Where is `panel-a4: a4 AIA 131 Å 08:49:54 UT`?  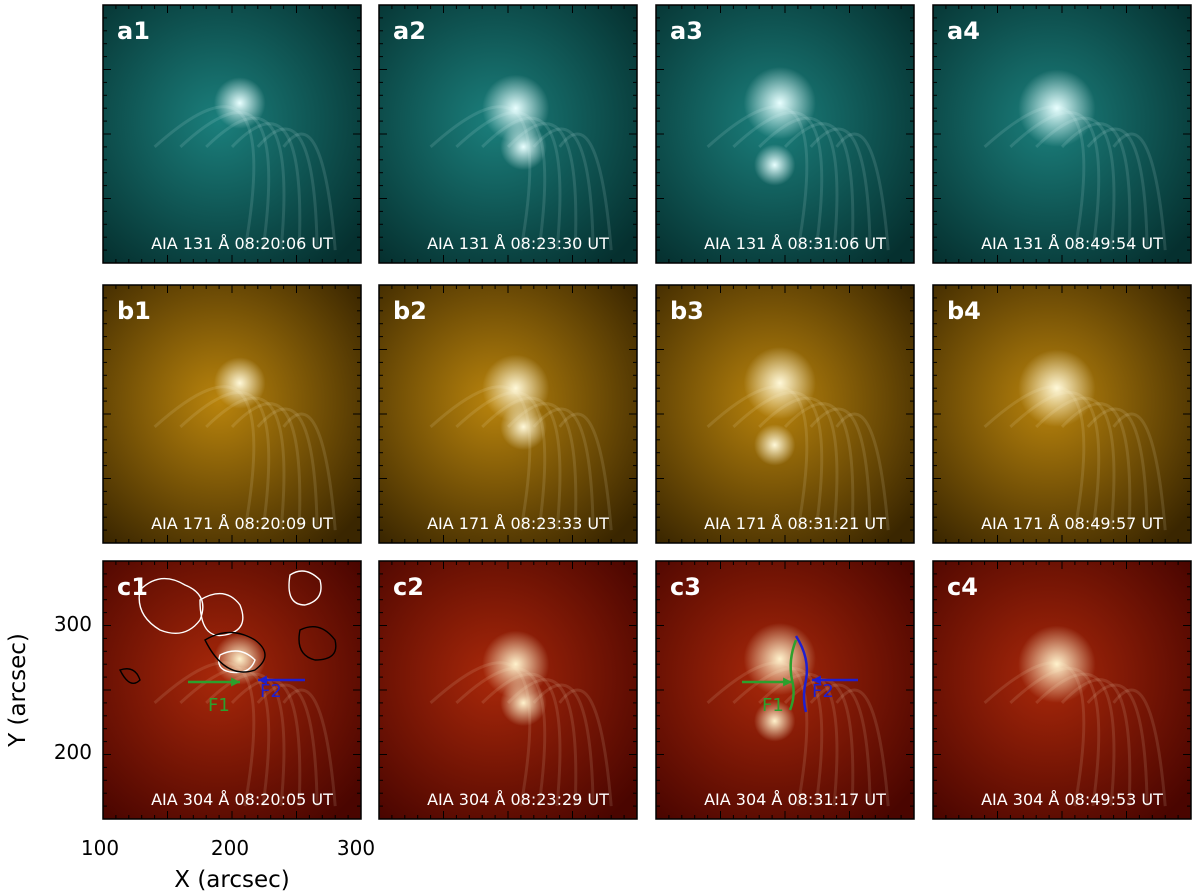 panel-a4: a4 AIA 131 Å 08:49:54 UT is located at coordinates (1062, 134).